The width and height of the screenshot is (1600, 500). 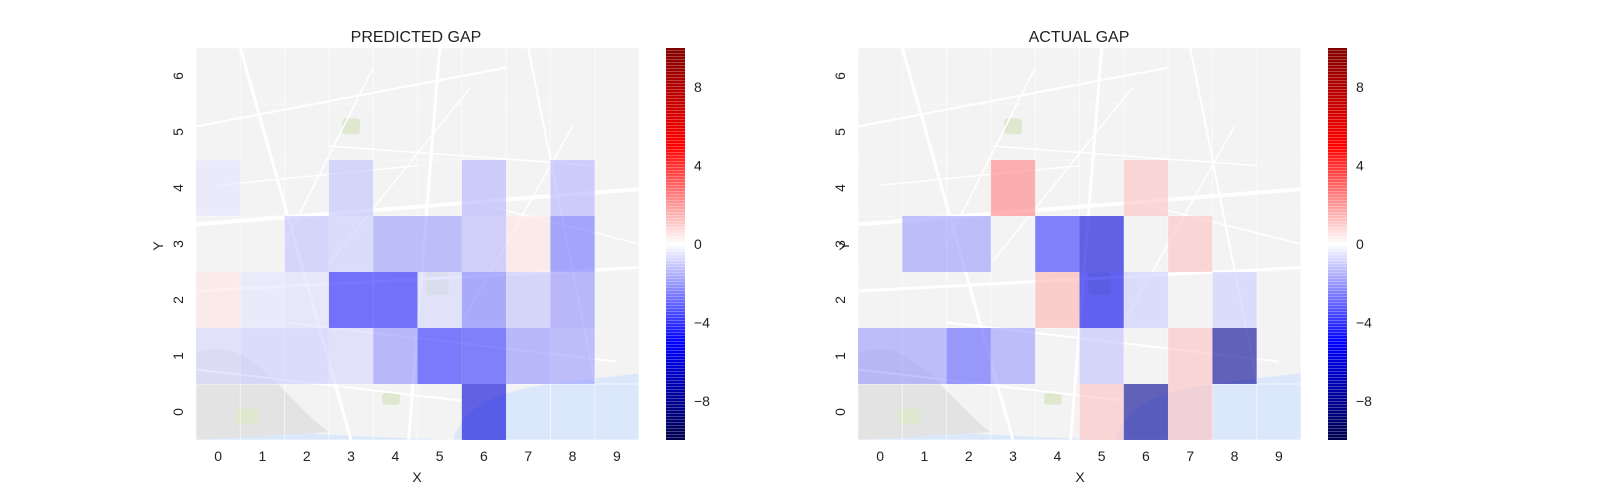 I want to click on chart-title: ACTUAL GAP, so click(x=1079, y=37).